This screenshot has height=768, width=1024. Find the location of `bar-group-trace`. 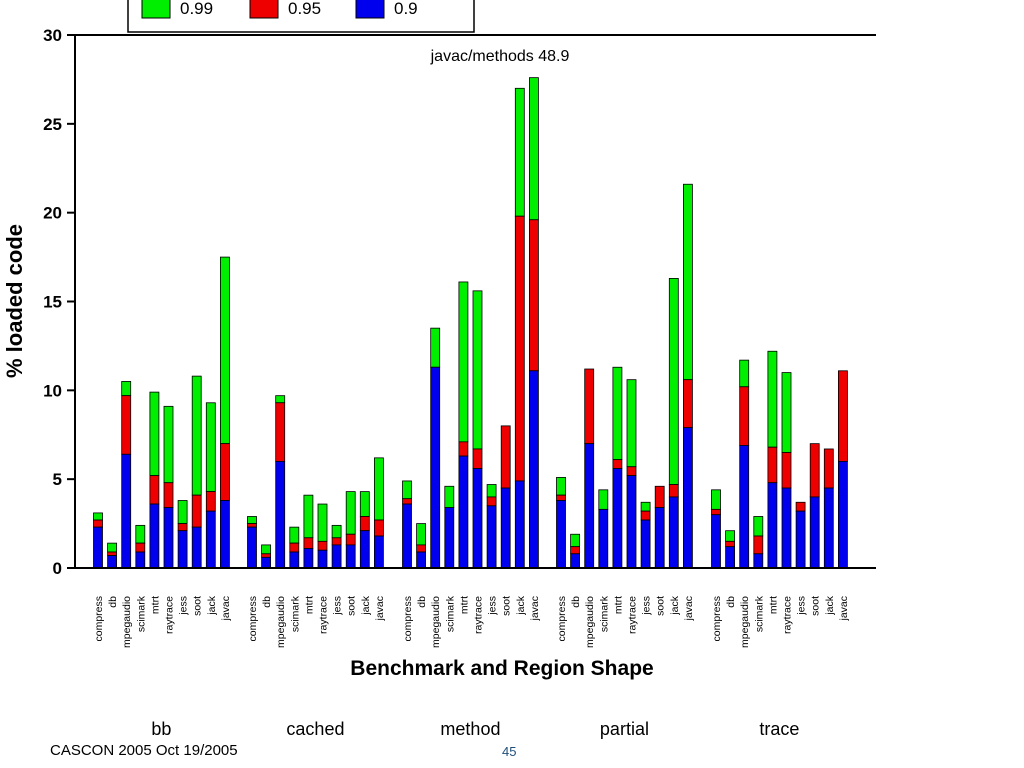

bar-group-trace is located at coordinates (779, 459).